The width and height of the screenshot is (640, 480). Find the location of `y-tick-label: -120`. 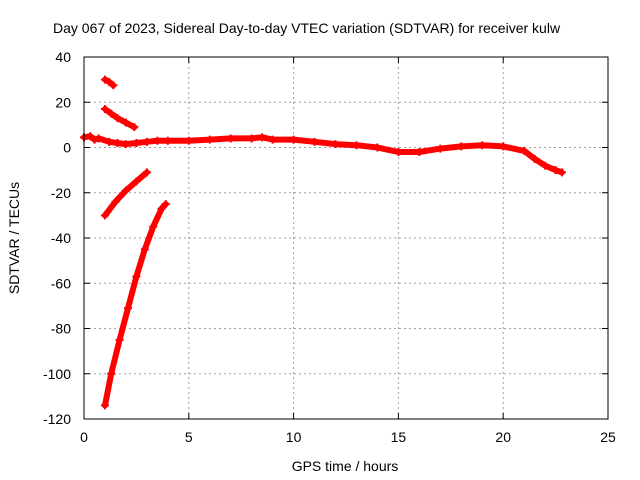

y-tick-label: -120 is located at coordinates (57, 419).